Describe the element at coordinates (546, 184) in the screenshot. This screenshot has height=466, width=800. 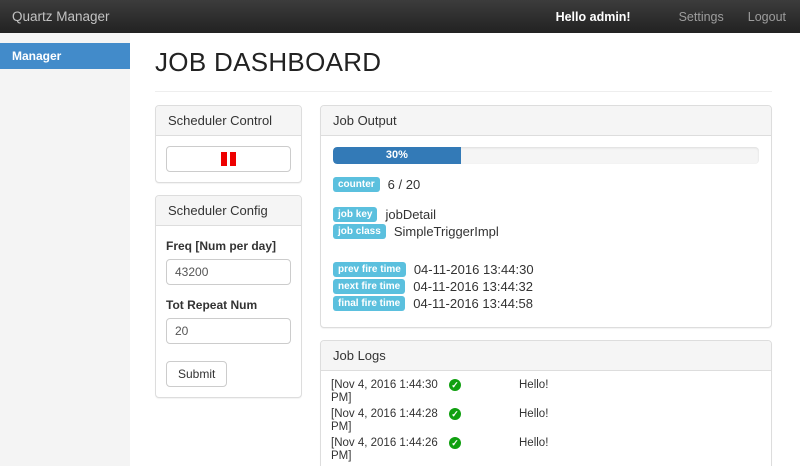
I see `counter-line: counter 6 / 20` at that location.